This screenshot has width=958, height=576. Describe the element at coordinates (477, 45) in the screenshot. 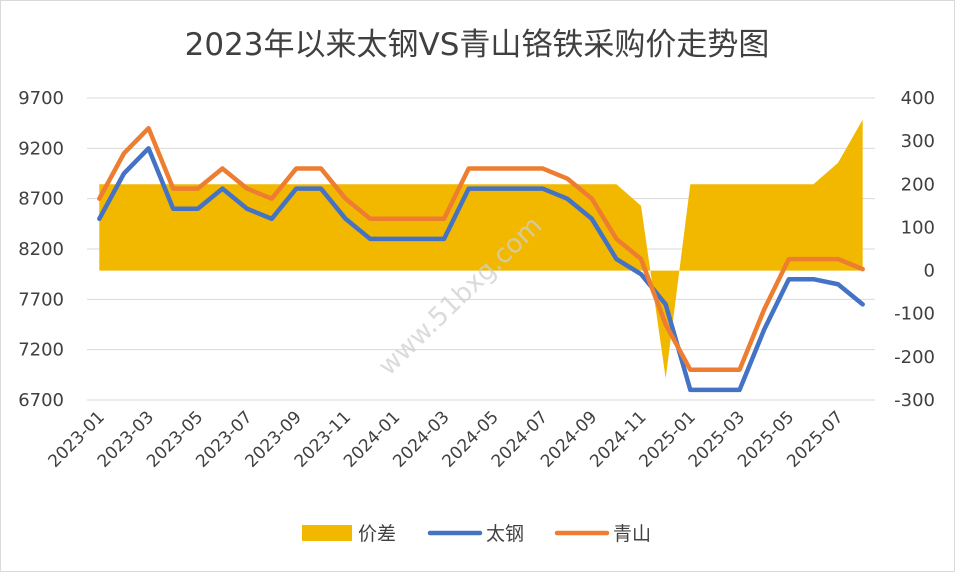

I see `chart-title: 2023年以来太钢VS青山铬铁采购价走势图` at that location.